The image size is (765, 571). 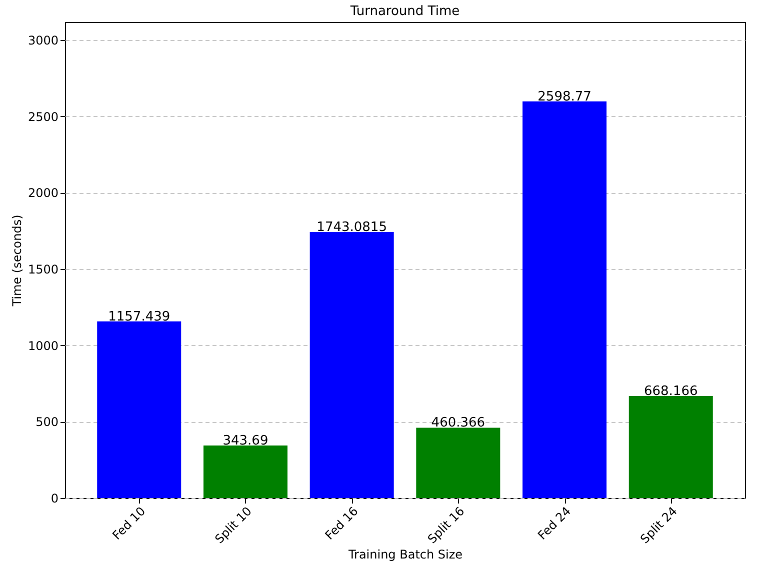 I want to click on y-tick-label: 3000, so click(x=43, y=41).